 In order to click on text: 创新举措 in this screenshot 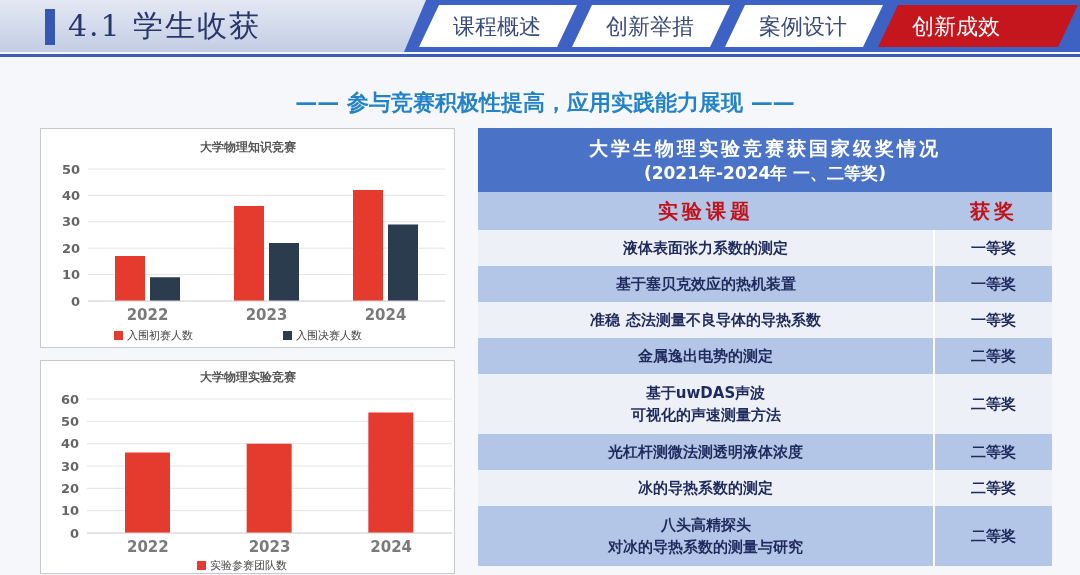, I will do `click(650, 26)`.